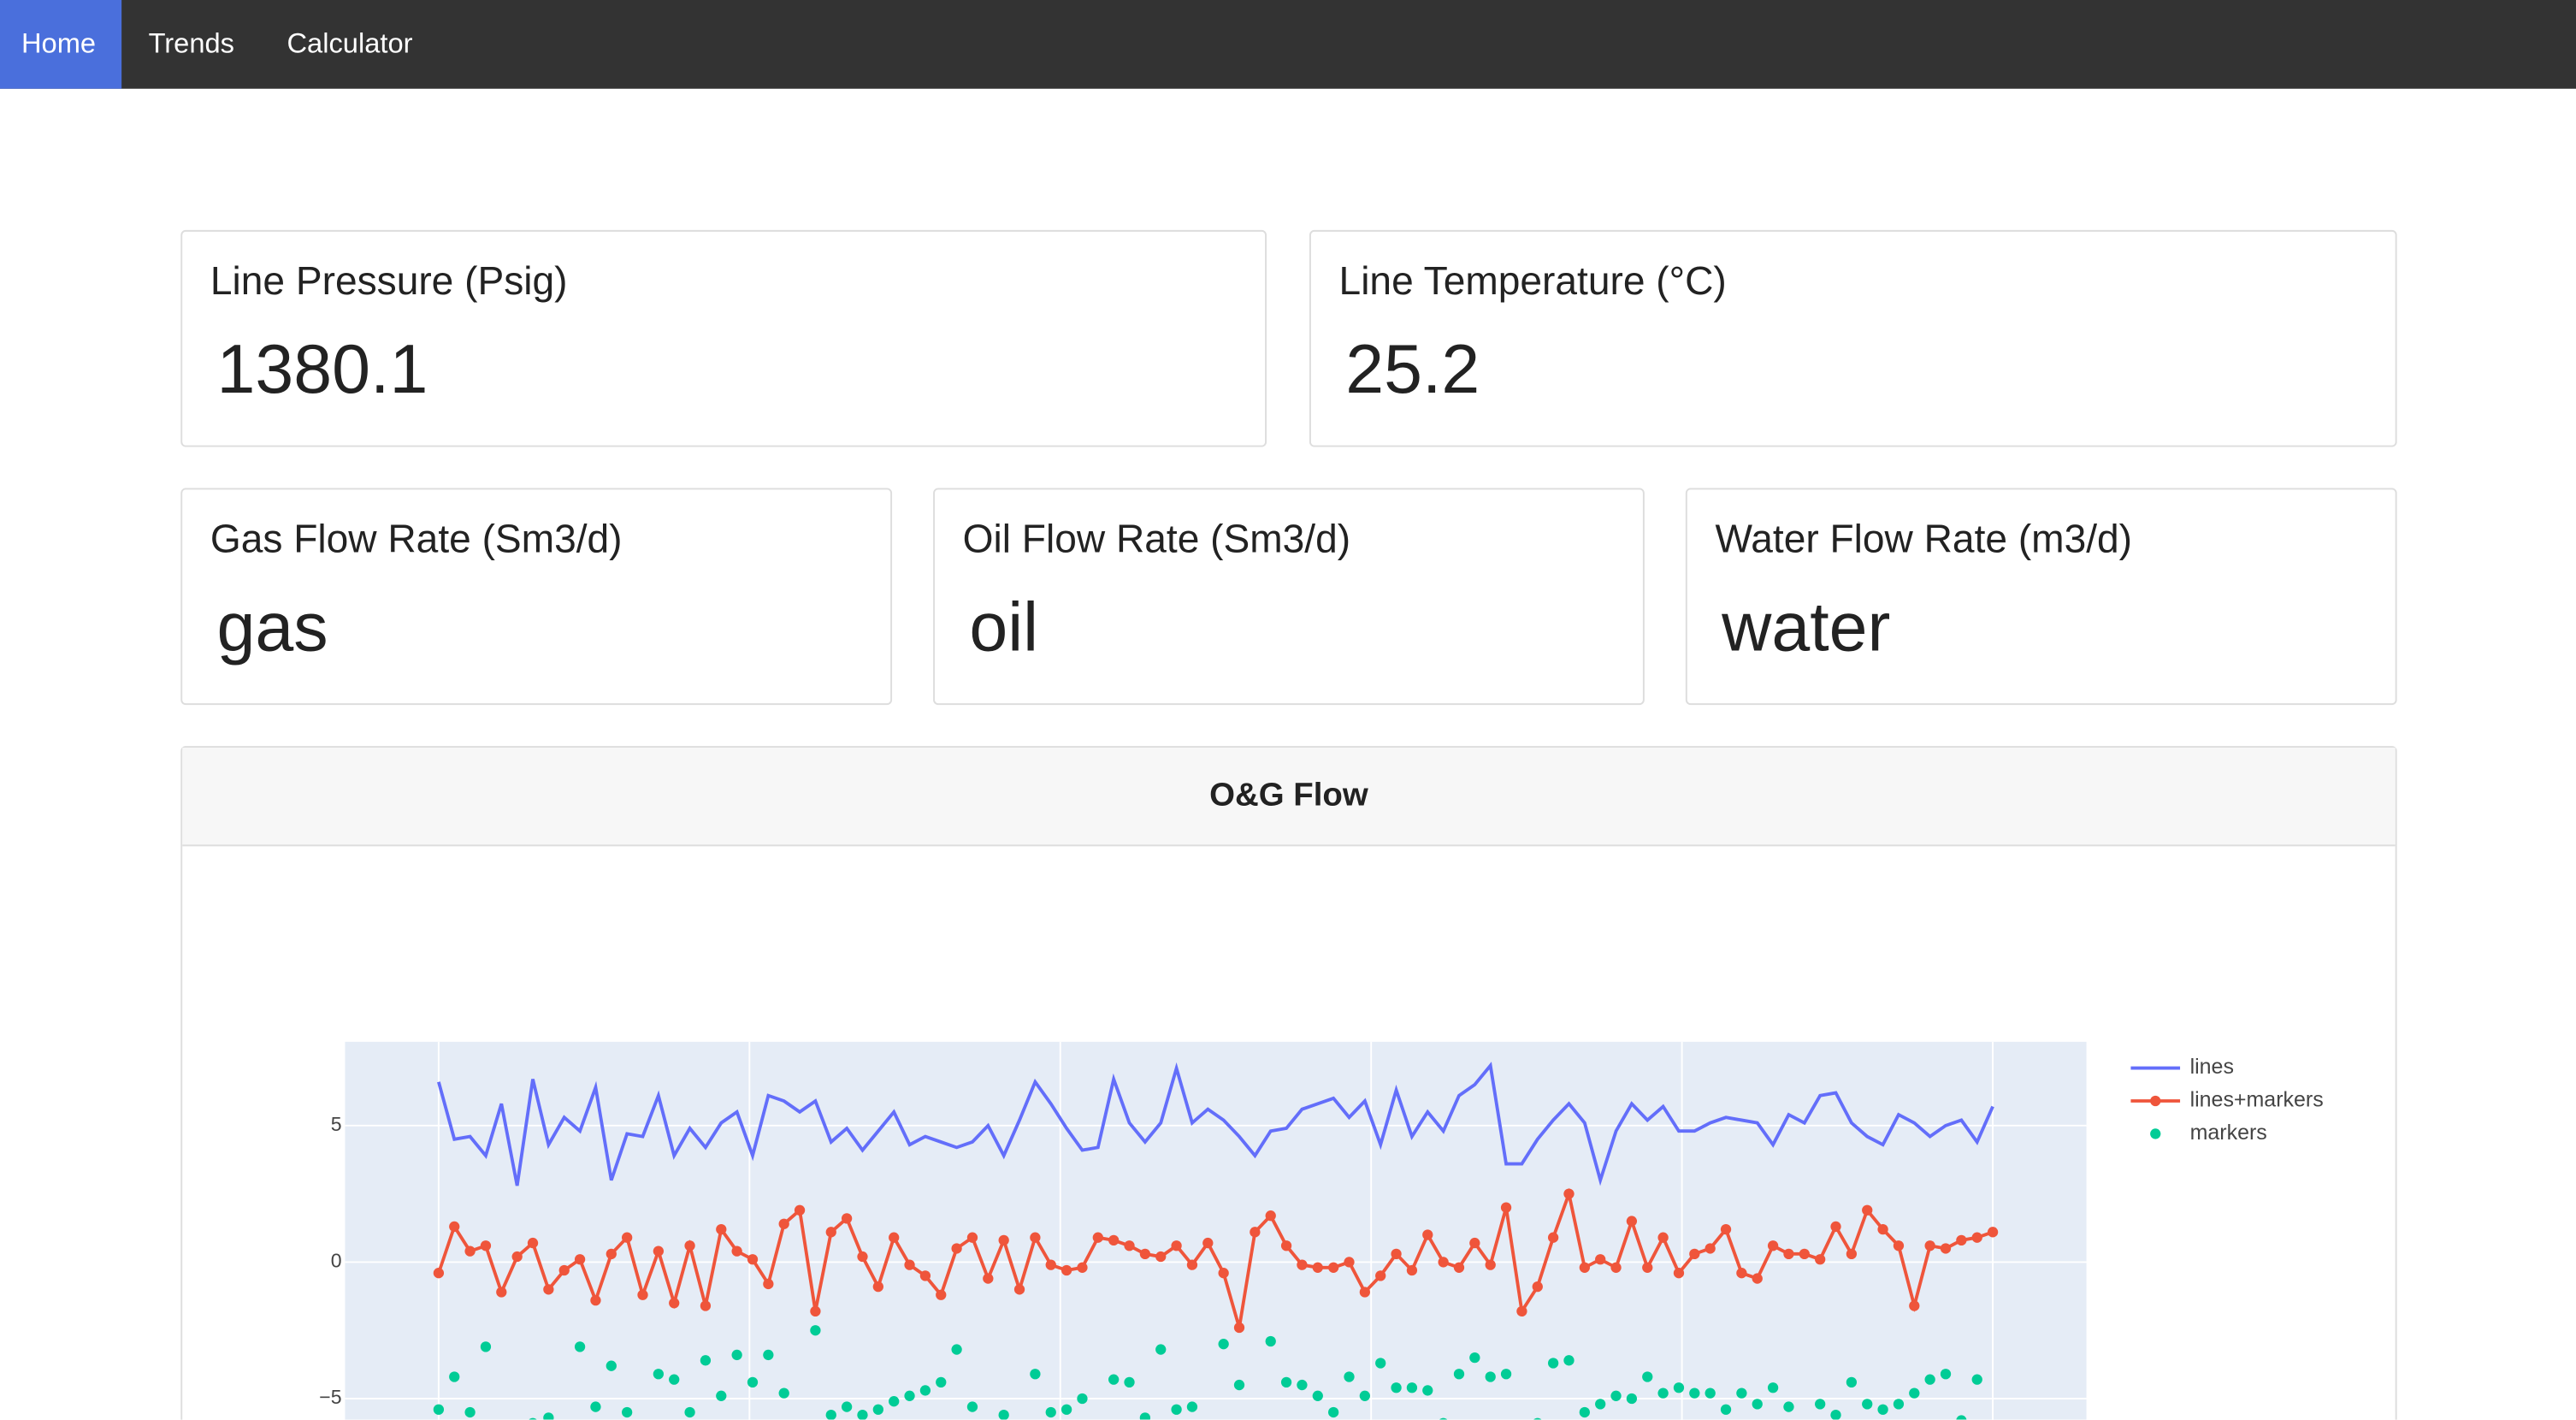 This screenshot has width=2576, height=1420. I want to click on chart-title: O&G Flow, so click(1289, 797).